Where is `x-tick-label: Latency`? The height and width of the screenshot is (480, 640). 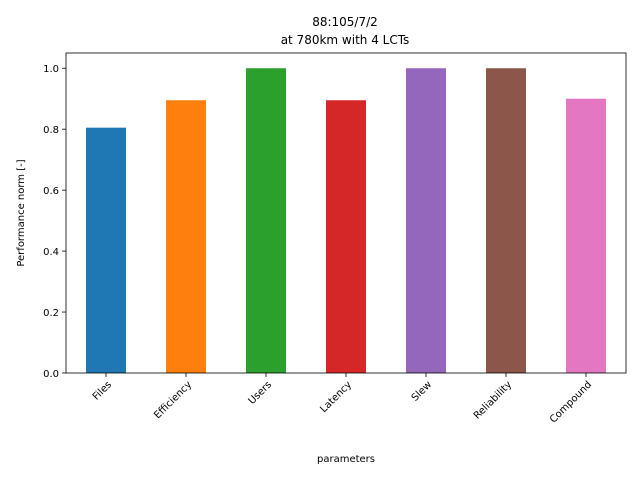
x-tick-label: Latency is located at coordinates (336, 397).